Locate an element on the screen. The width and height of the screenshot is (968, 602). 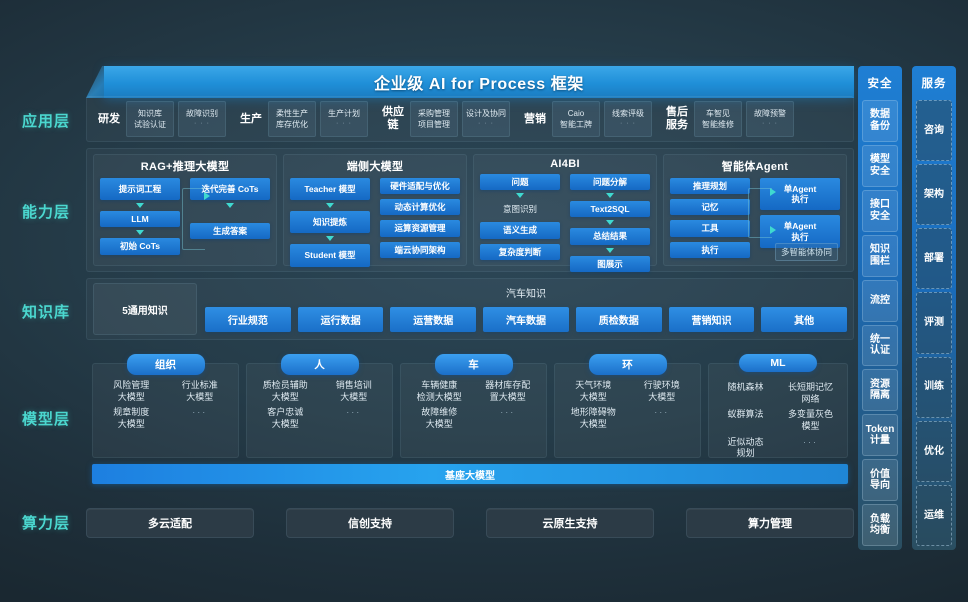
model-item: 车辆健康 检测大模型 is located at coordinates (439, 391).